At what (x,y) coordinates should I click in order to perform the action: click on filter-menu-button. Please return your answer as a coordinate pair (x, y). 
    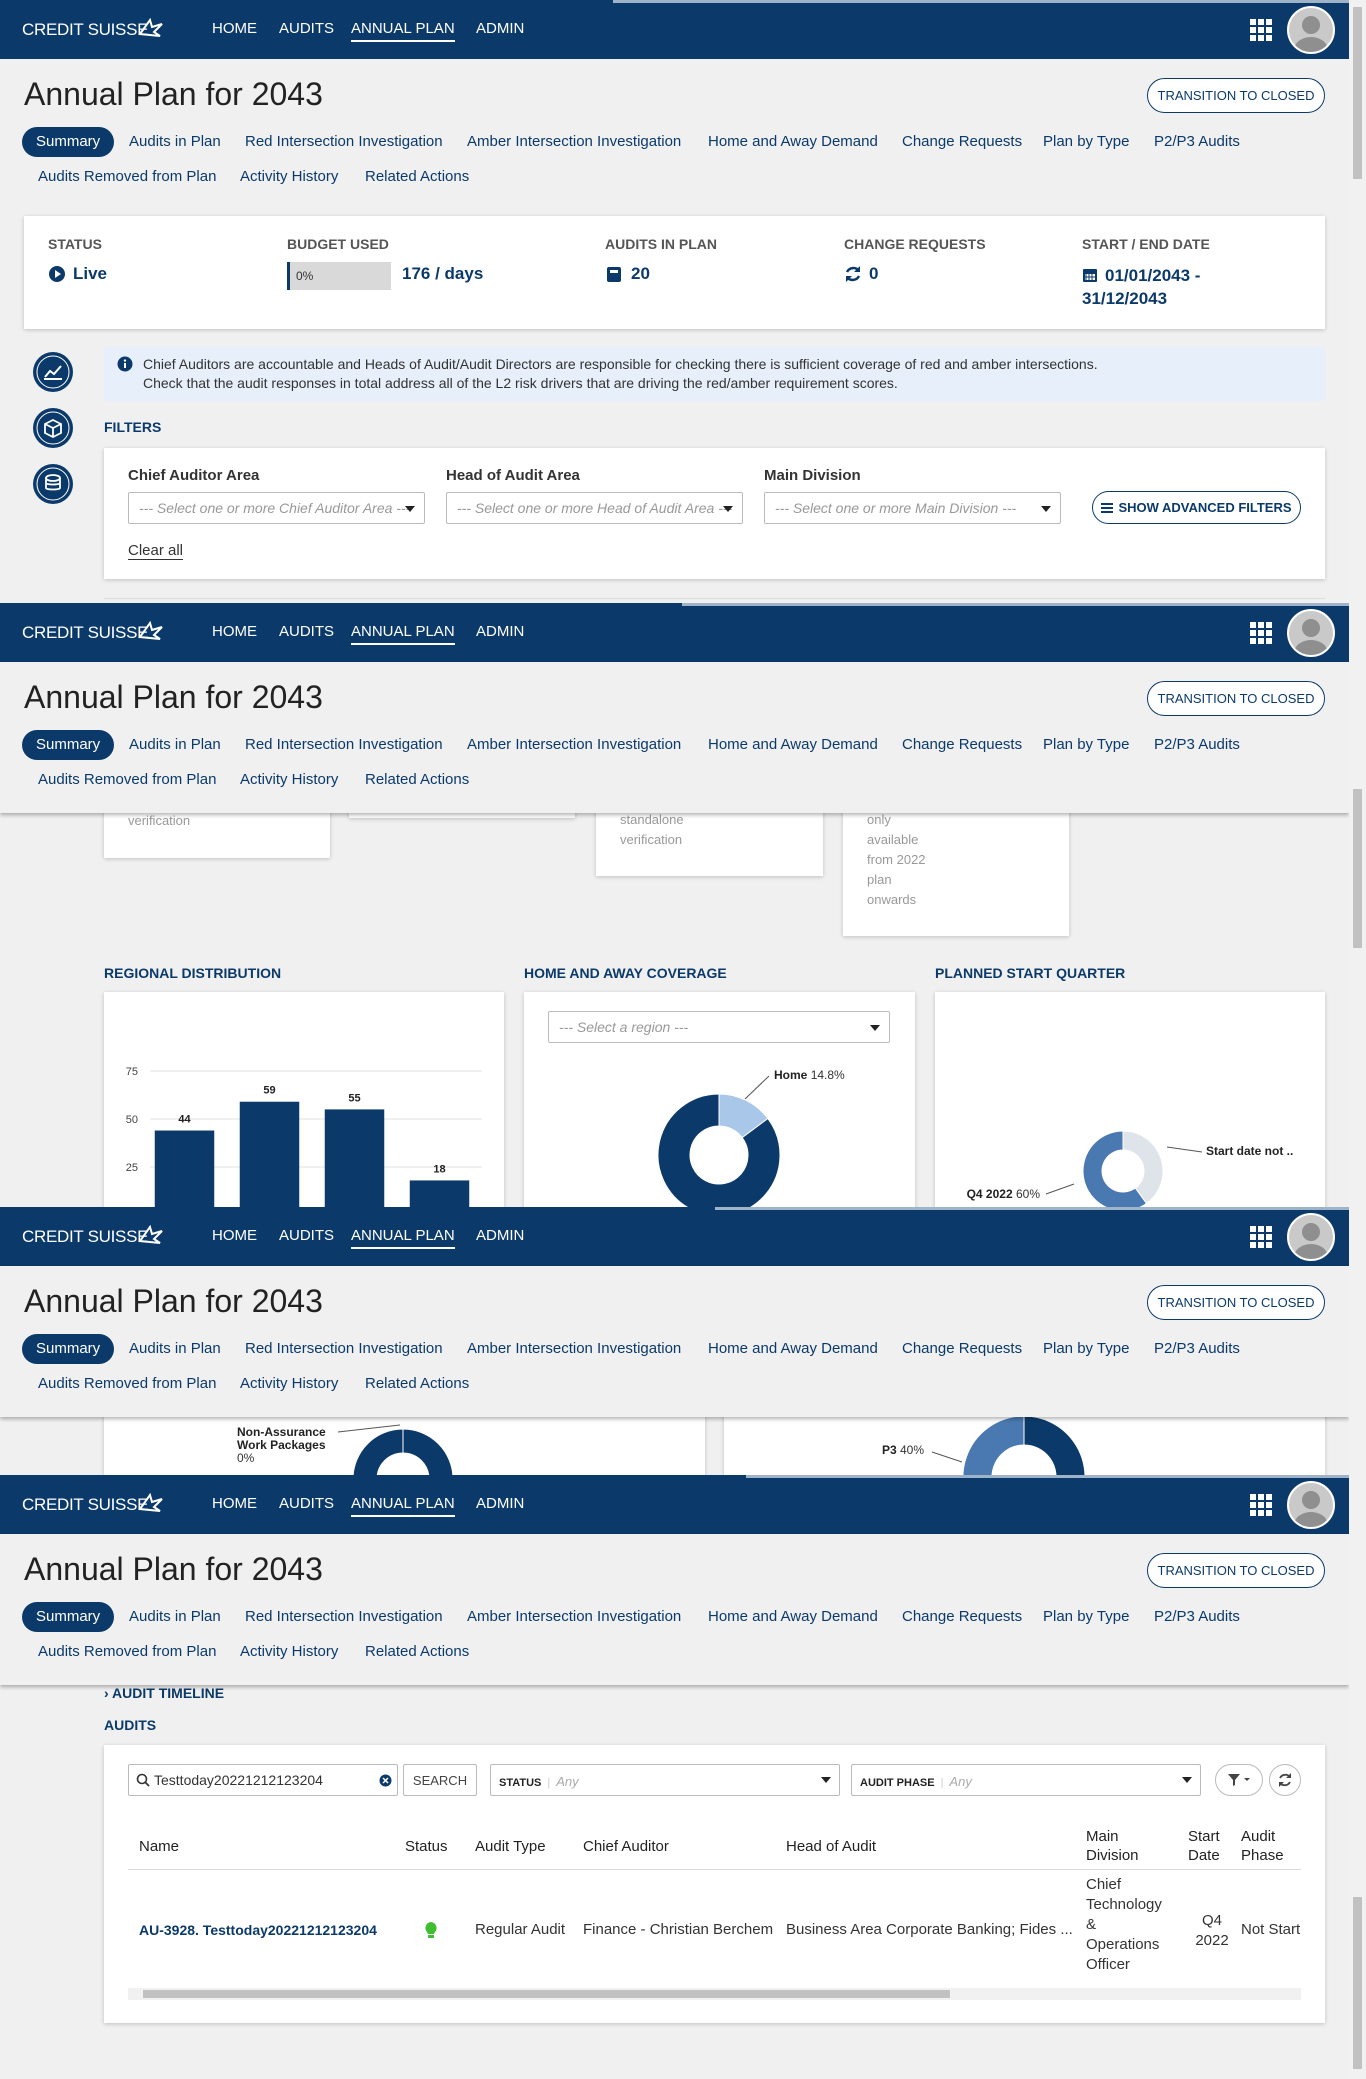
    Looking at the image, I should click on (1239, 1780).